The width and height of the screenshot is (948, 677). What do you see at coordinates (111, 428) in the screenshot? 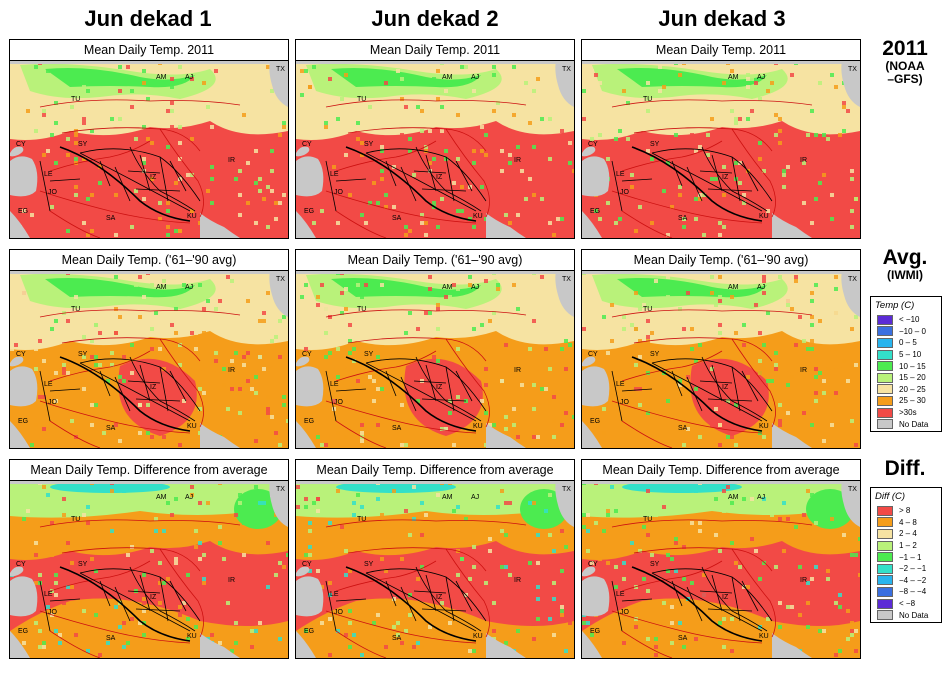
I see `country-label: SA` at bounding box center [111, 428].